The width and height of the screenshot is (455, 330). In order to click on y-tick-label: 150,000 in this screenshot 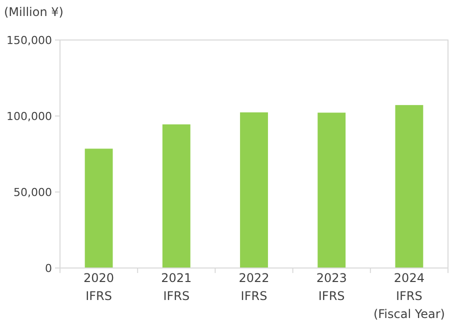, I will do `click(29, 40)`.